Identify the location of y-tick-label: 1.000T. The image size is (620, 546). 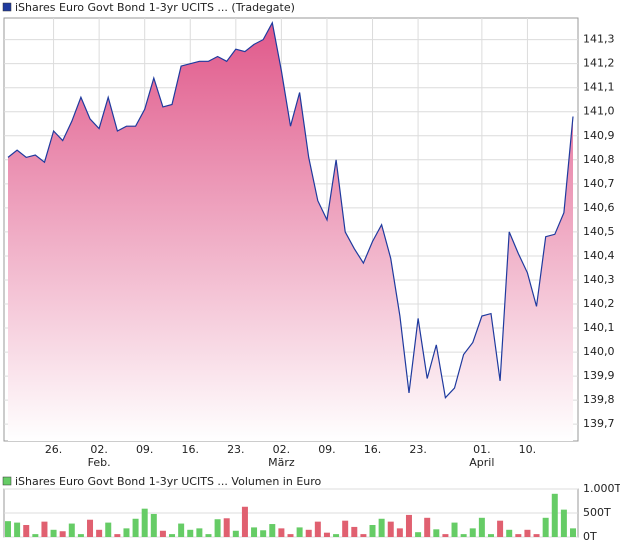
(601, 488).